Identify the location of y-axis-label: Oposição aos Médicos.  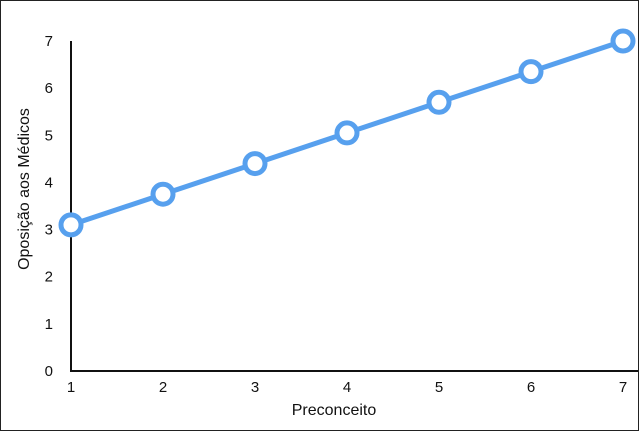
(24, 189).